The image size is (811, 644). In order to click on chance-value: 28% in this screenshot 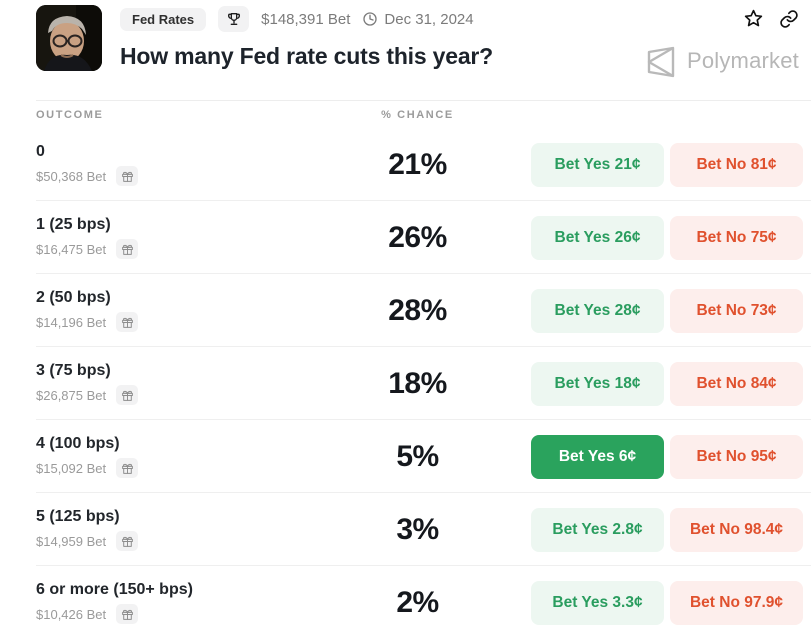, I will do `click(417, 310)`.